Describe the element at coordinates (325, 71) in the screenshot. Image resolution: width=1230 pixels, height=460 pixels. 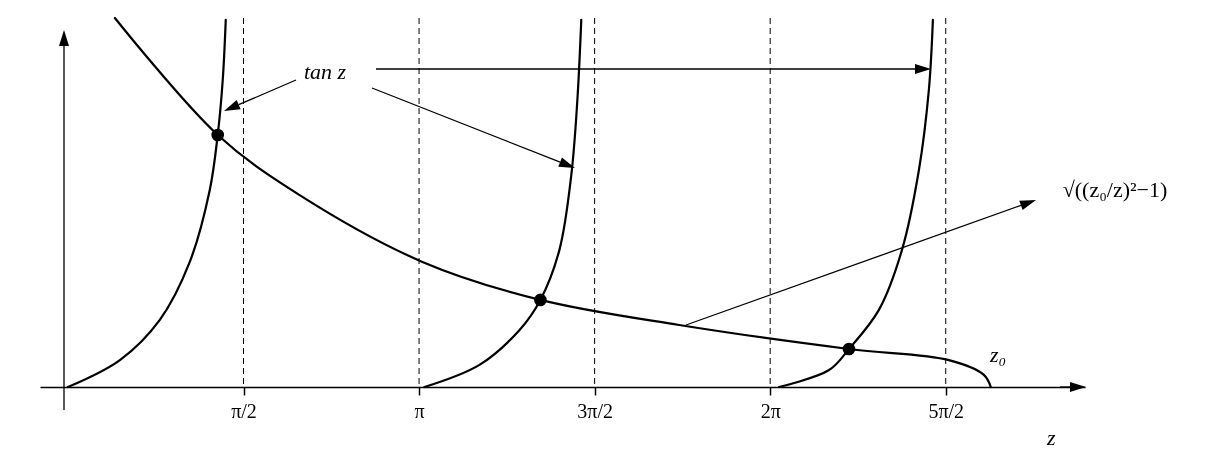
I see `annotation: tan z` at that location.